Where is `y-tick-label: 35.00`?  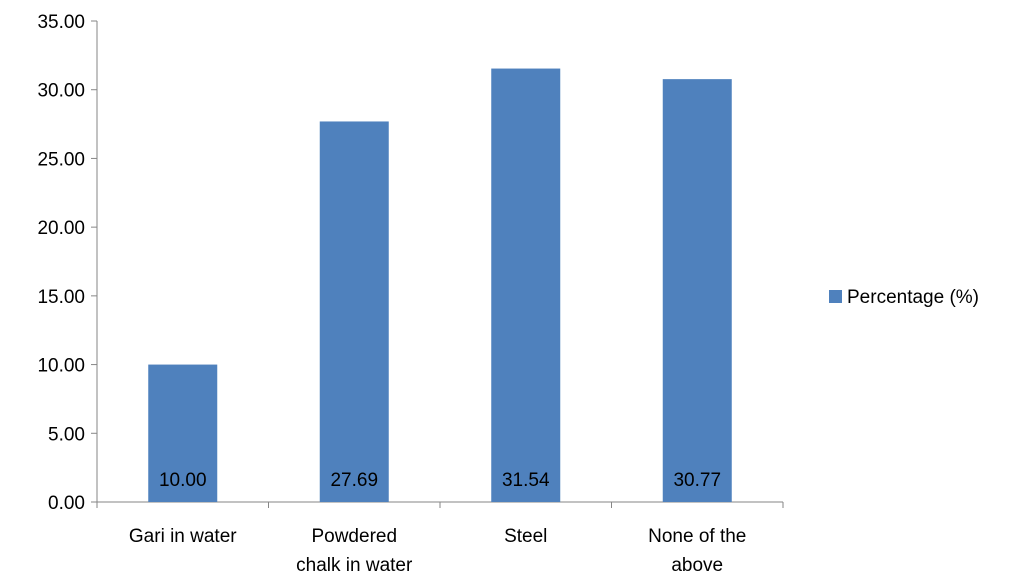 y-tick-label: 35.00 is located at coordinates (61, 22).